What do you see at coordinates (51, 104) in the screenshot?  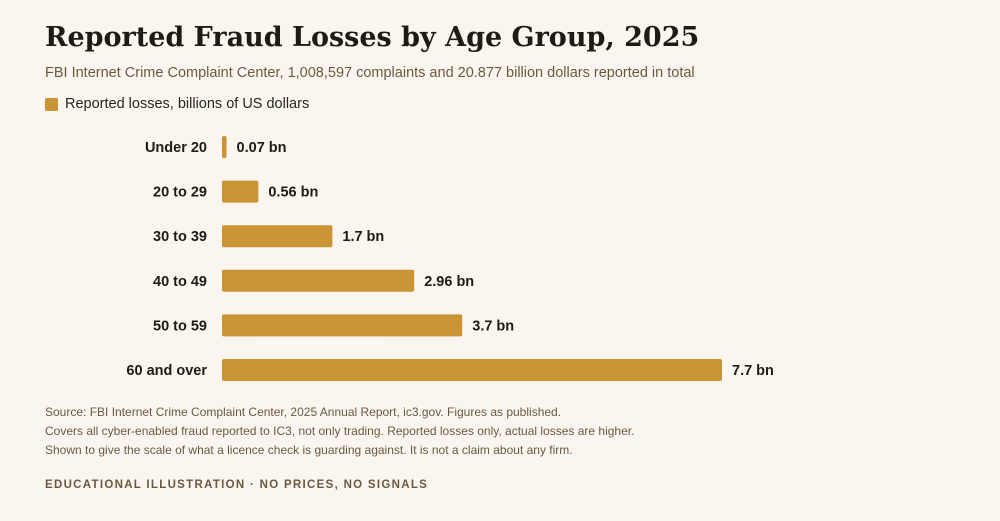 I see `legend-swatch` at bounding box center [51, 104].